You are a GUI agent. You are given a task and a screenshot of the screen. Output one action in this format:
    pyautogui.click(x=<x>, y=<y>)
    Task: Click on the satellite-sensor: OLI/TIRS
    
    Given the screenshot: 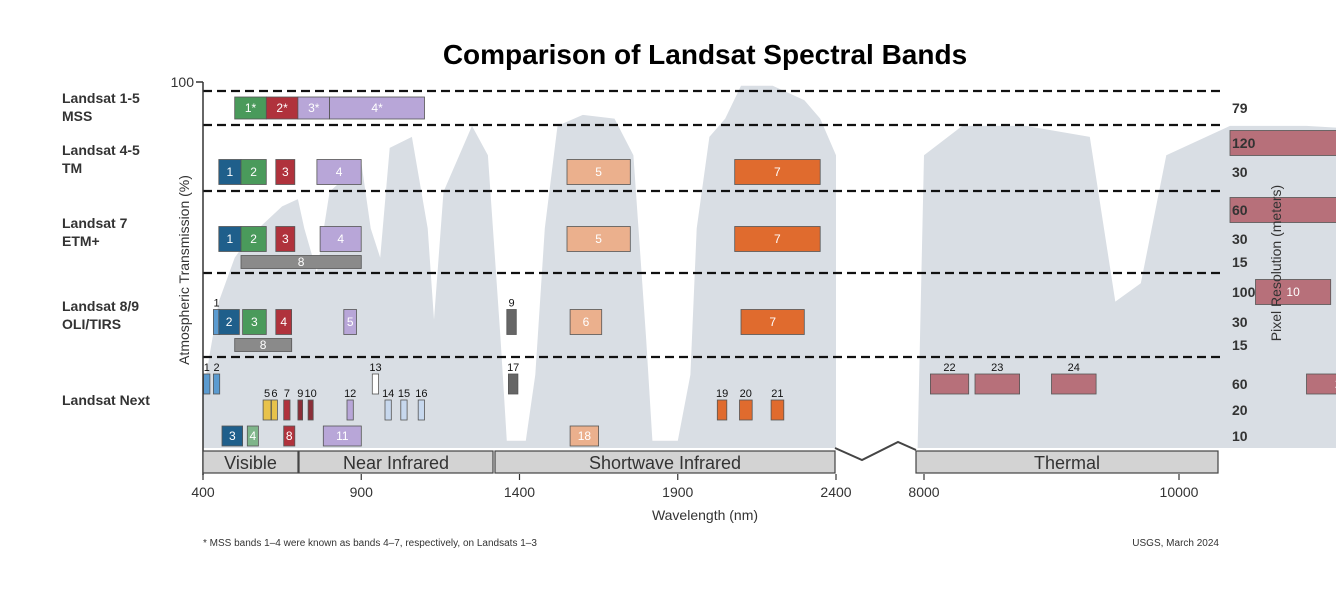 What is the action you would take?
    pyautogui.click(x=91, y=324)
    